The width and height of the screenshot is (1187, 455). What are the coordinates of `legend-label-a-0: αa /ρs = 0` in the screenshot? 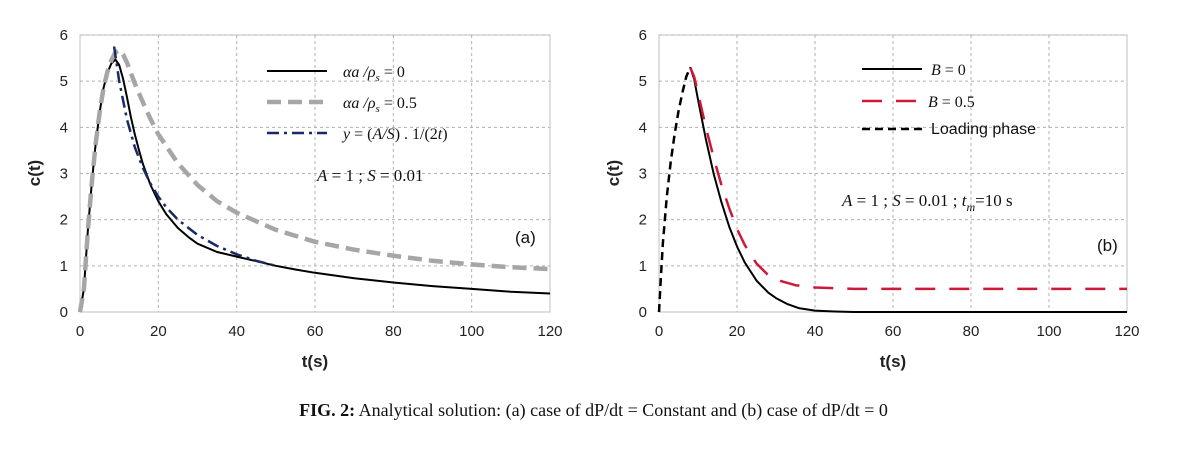 It's located at (374, 74).